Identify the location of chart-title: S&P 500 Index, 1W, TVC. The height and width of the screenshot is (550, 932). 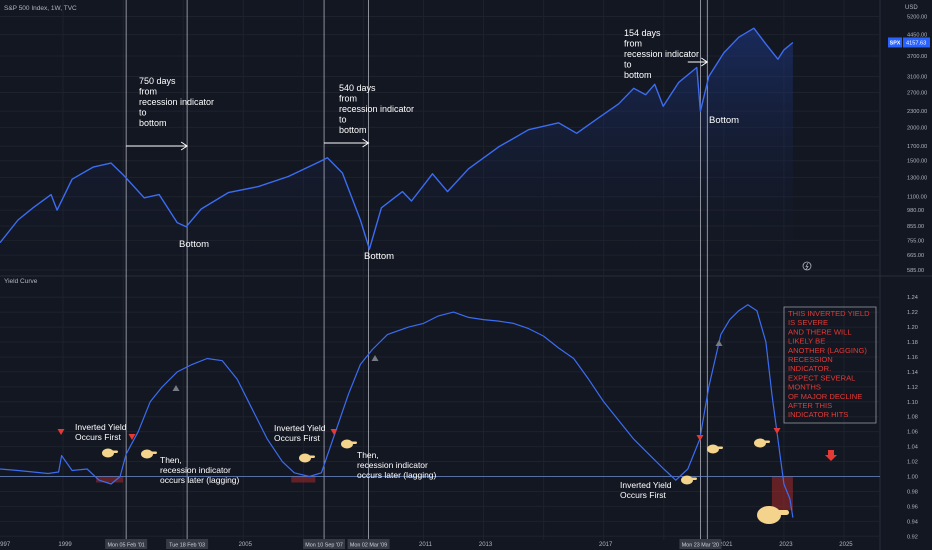
(40, 8).